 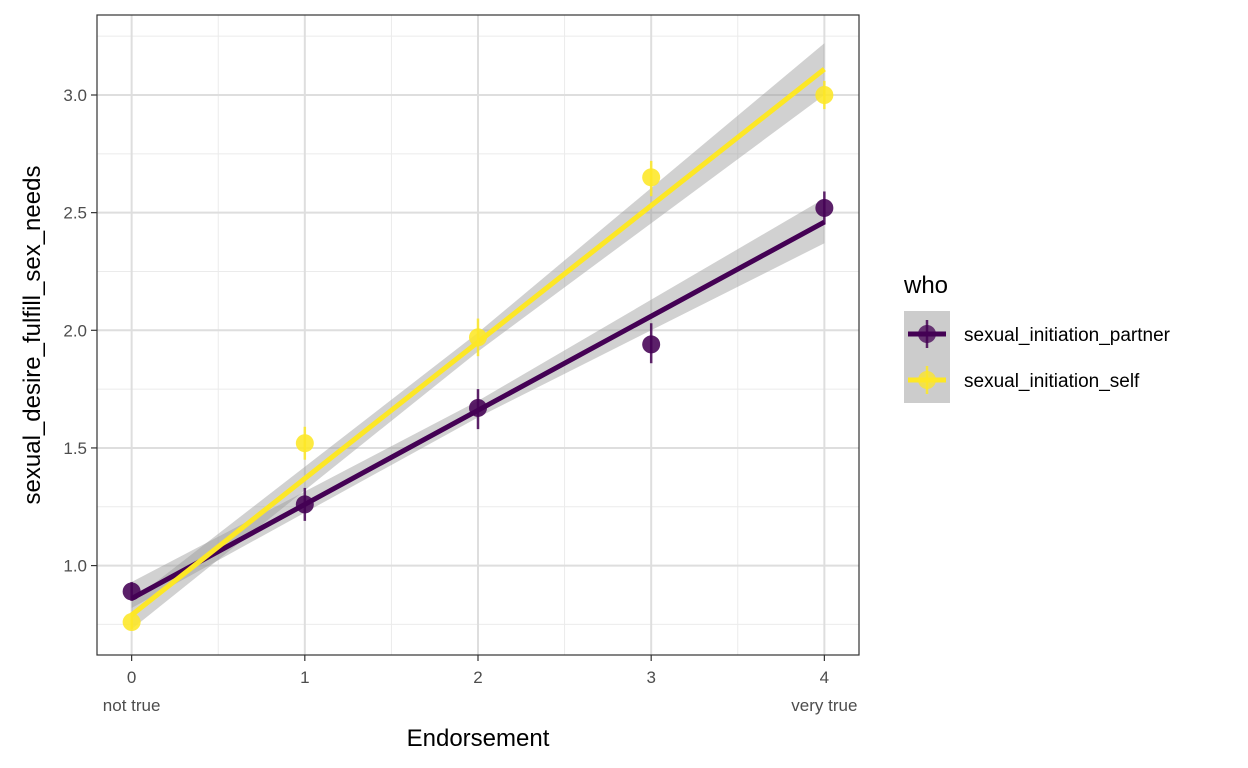 What do you see at coordinates (824, 677) in the screenshot?
I see `x-tick-label: 4` at bounding box center [824, 677].